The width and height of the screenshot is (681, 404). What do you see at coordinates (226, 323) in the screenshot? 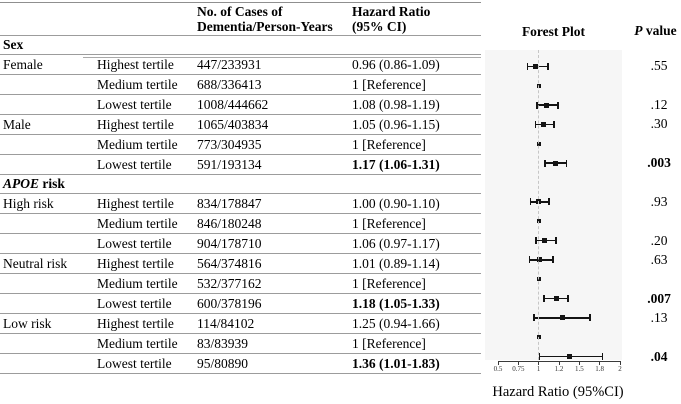
I see `cases-cell: 114/84102` at bounding box center [226, 323].